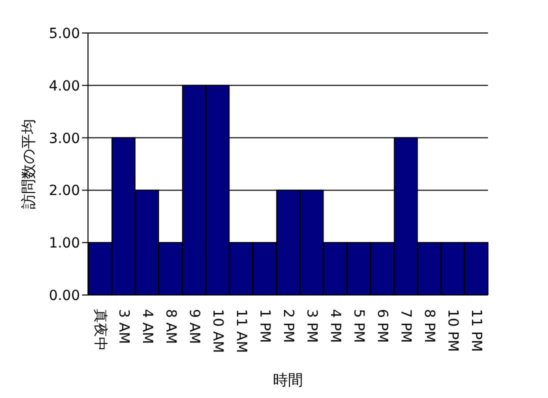 The image size is (548, 398). Describe the element at coordinates (64, 244) in the screenshot. I see `y-tick-label: 1.00` at that location.